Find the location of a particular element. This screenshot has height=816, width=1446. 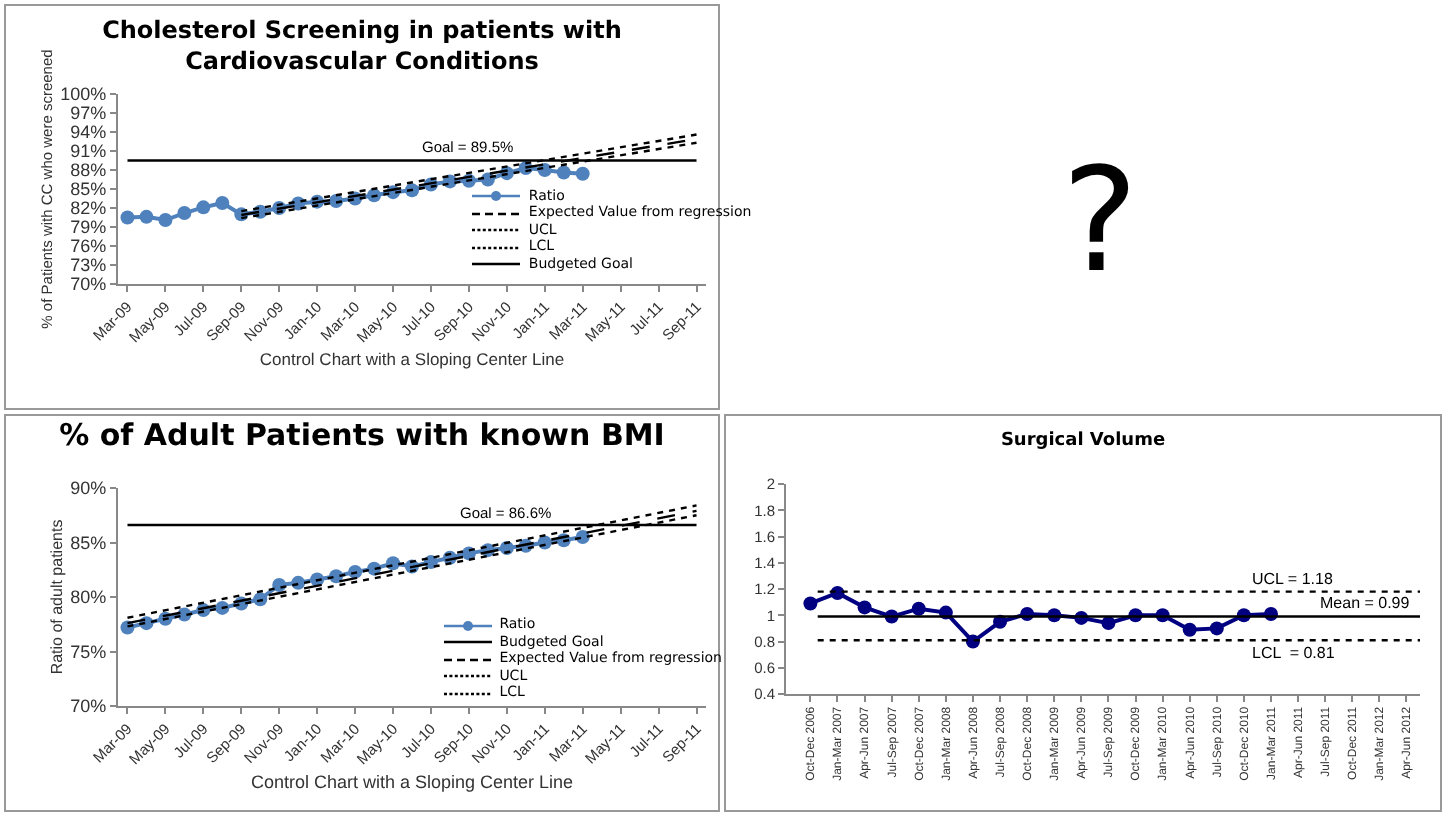

y-tick-label: 73% is located at coordinates (88, 265).